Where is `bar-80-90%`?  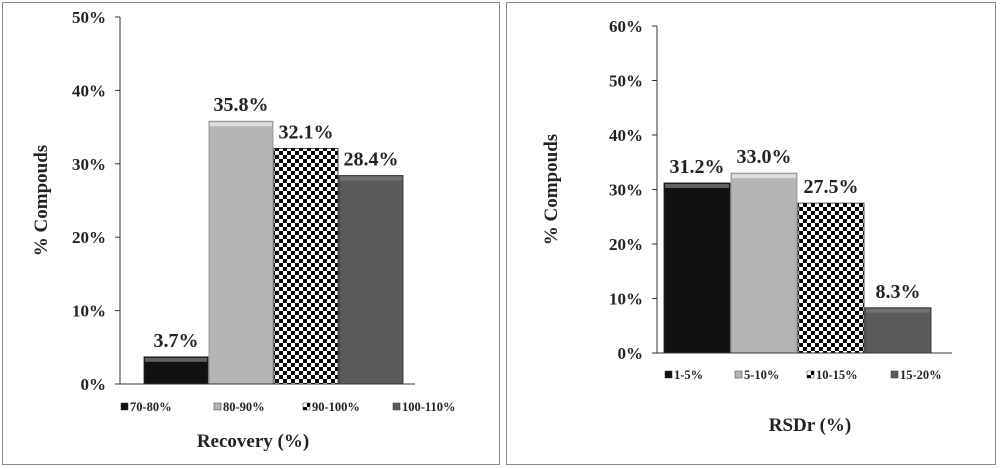 bar-80-90% is located at coordinates (241, 252).